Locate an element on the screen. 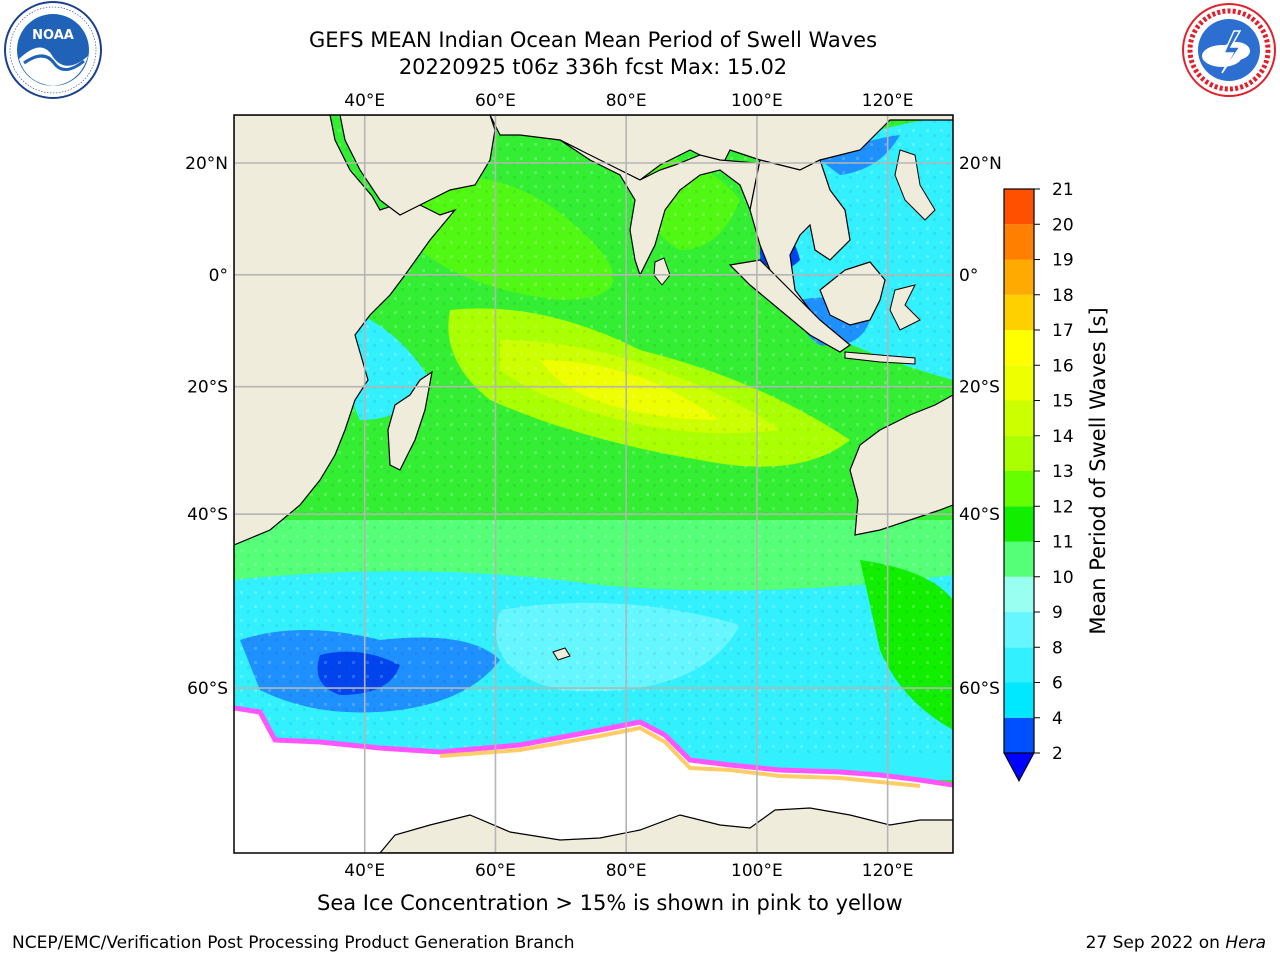  colorbar-swatches is located at coordinates (1019, 485).